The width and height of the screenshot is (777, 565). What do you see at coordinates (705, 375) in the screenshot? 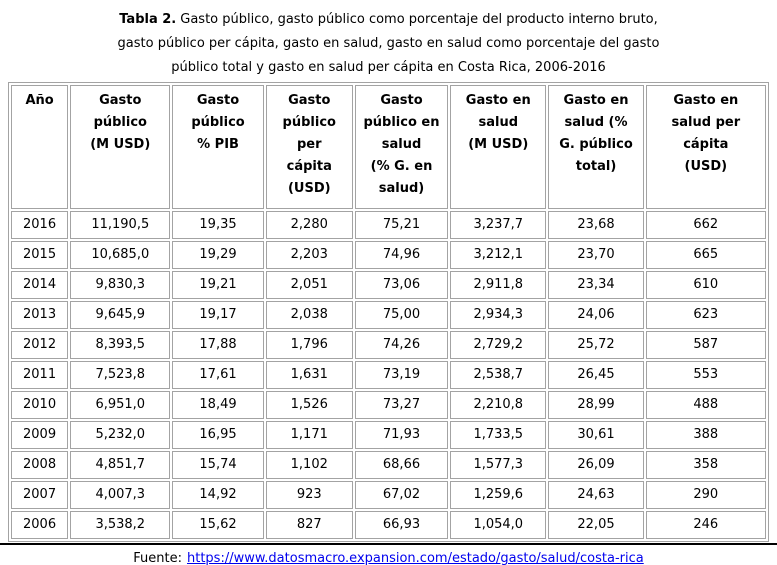
I see `data-cell: 553` at bounding box center [705, 375].